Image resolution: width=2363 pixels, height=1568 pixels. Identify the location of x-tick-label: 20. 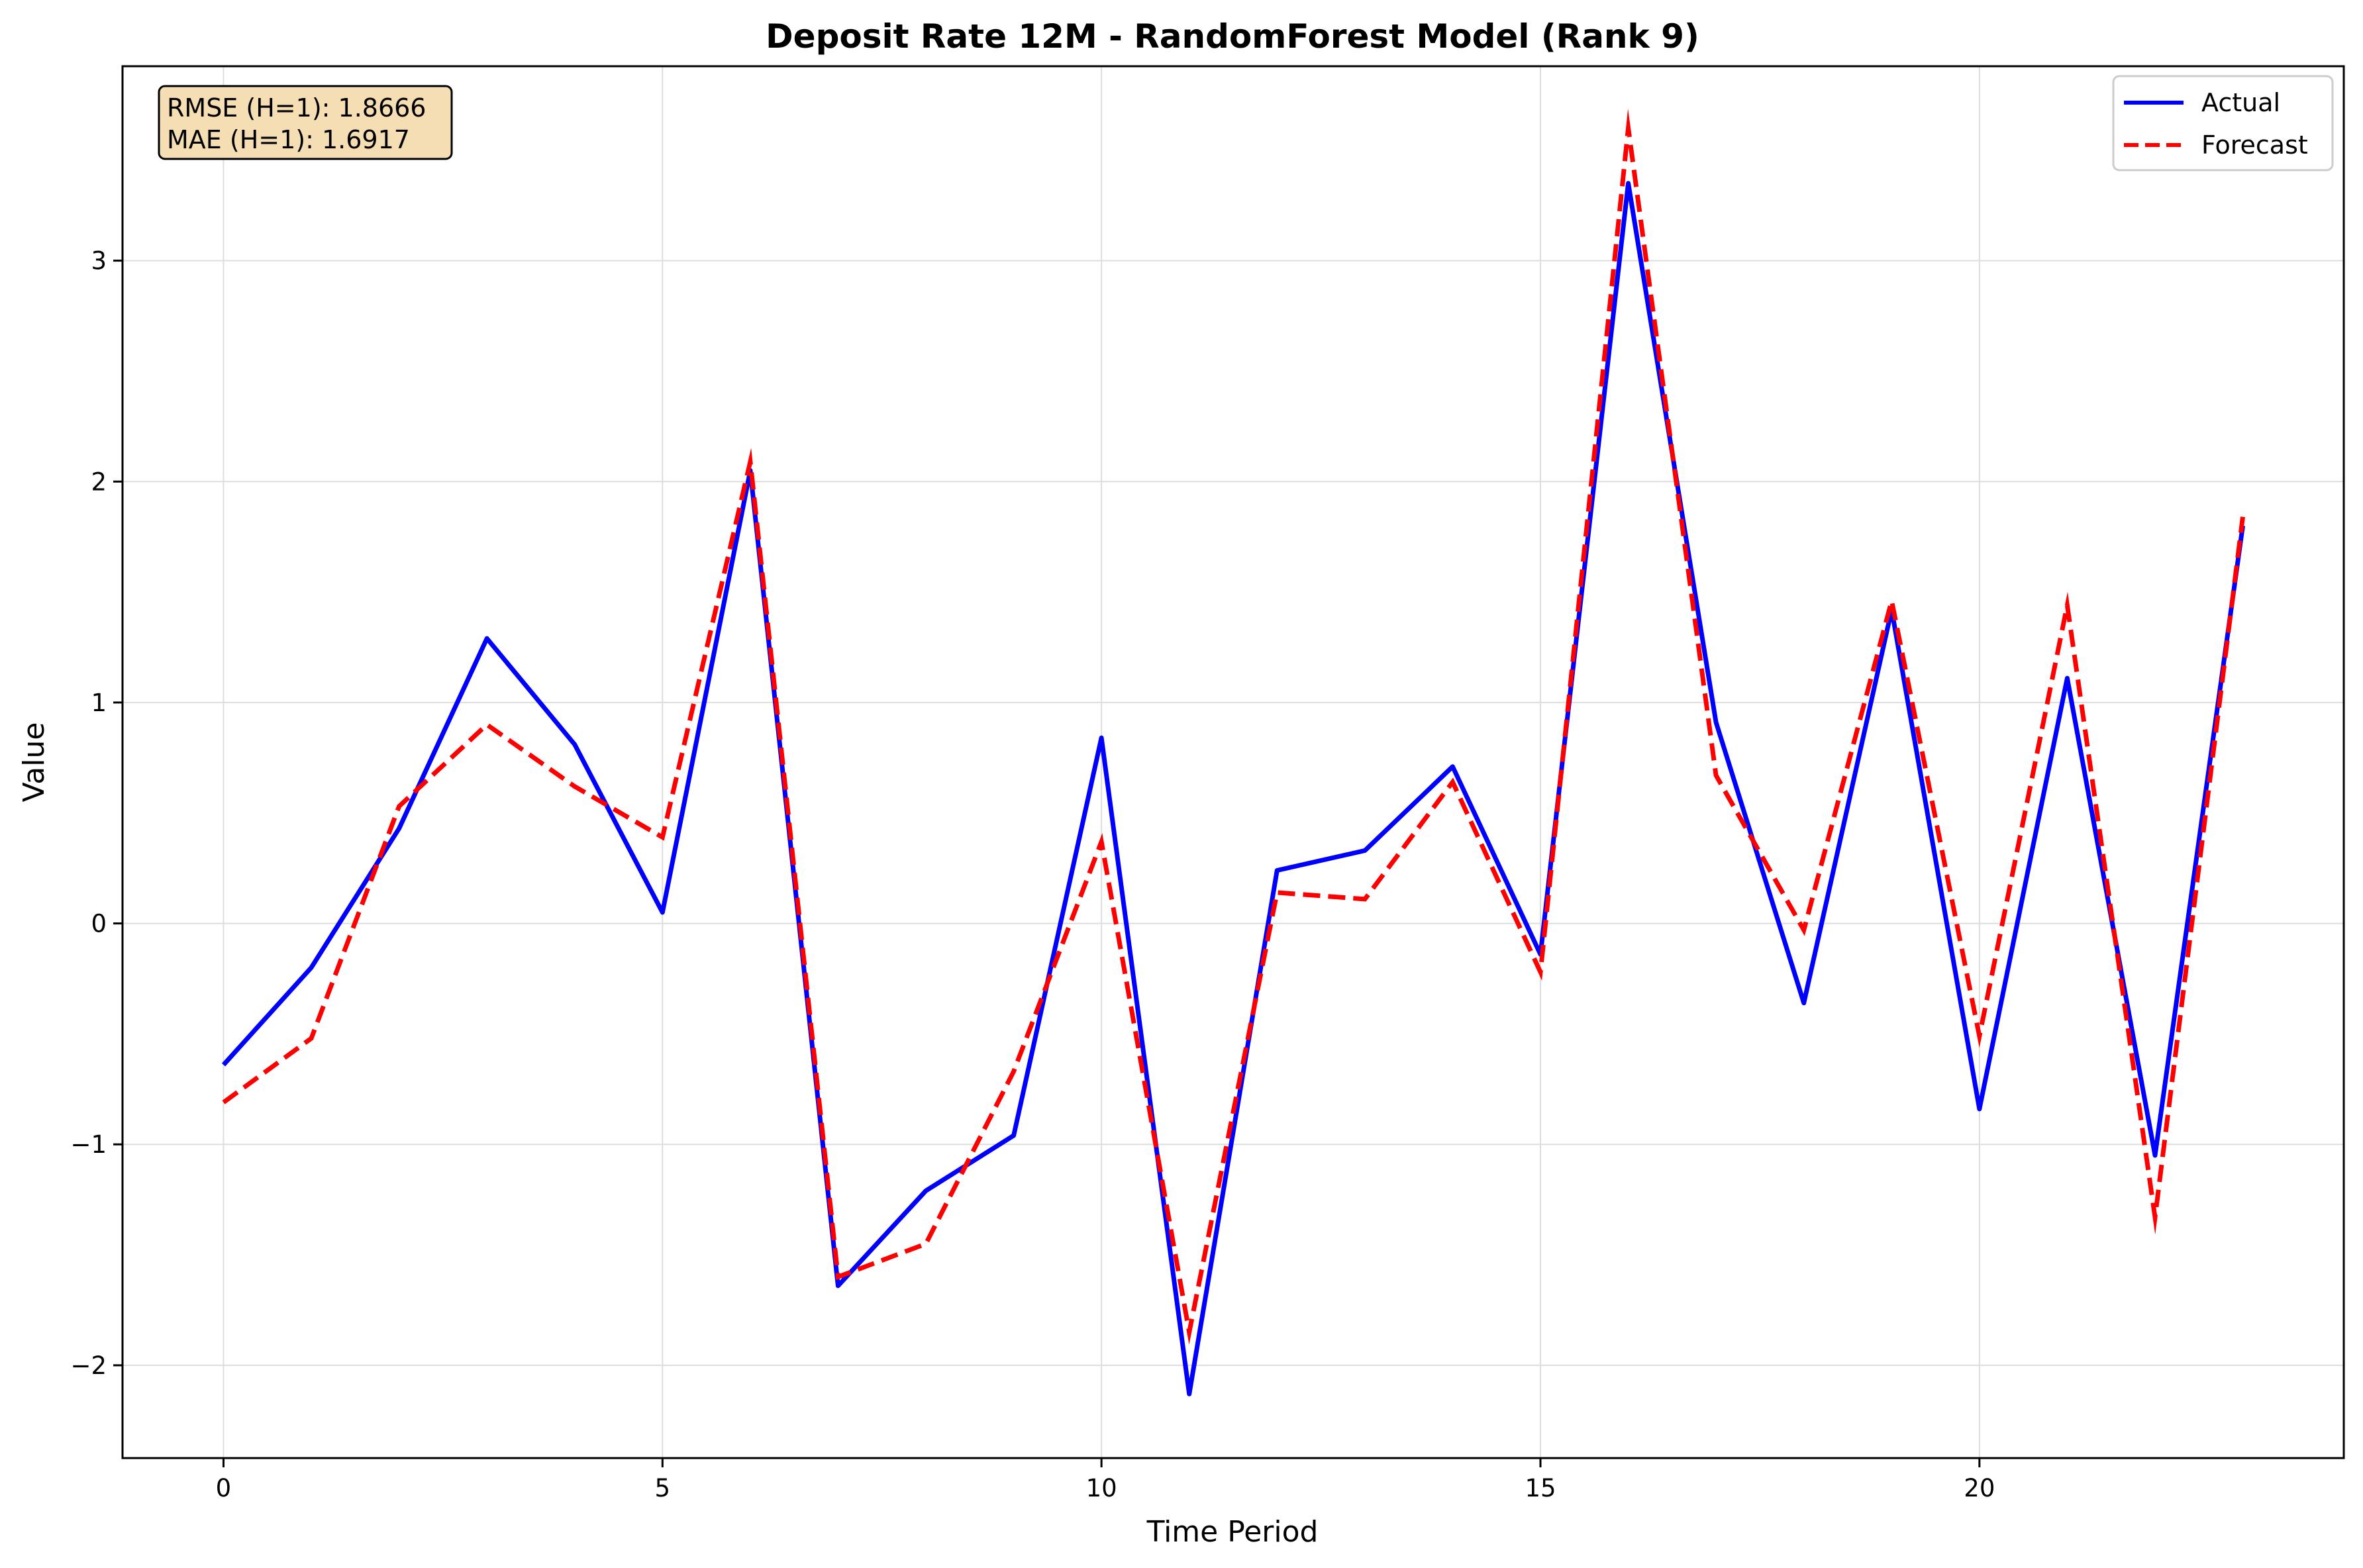
(1979, 1488).